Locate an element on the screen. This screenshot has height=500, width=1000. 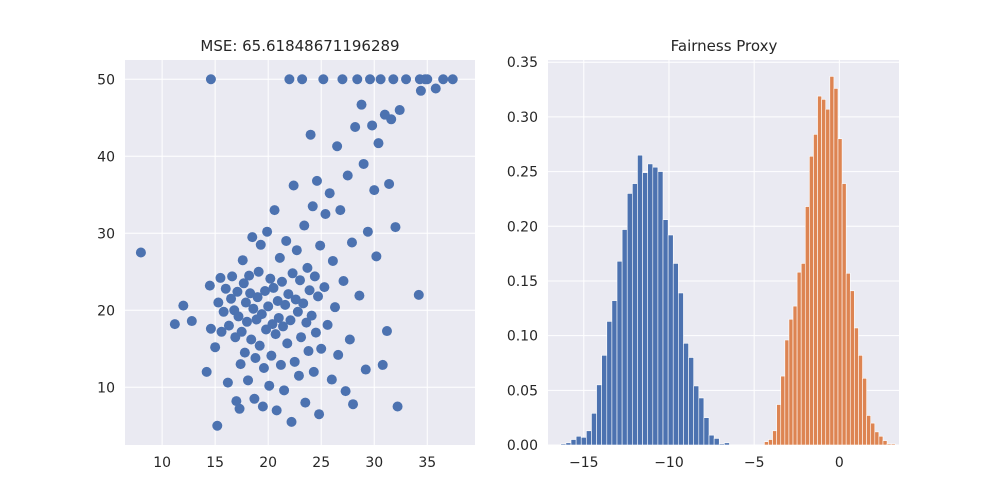
histogram-x-tick-label: −15 is located at coordinates (584, 463).